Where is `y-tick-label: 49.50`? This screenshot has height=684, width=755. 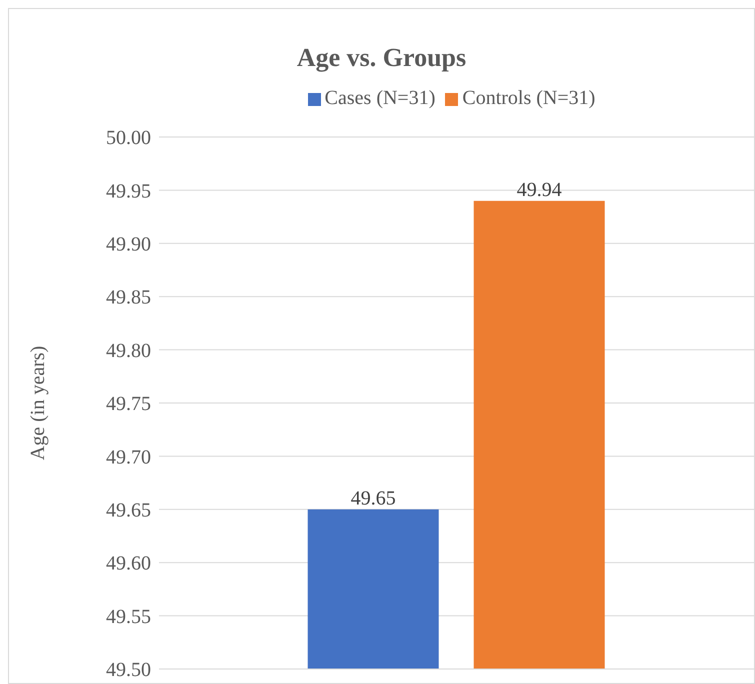
y-tick-label: 49.50 is located at coordinates (128, 670).